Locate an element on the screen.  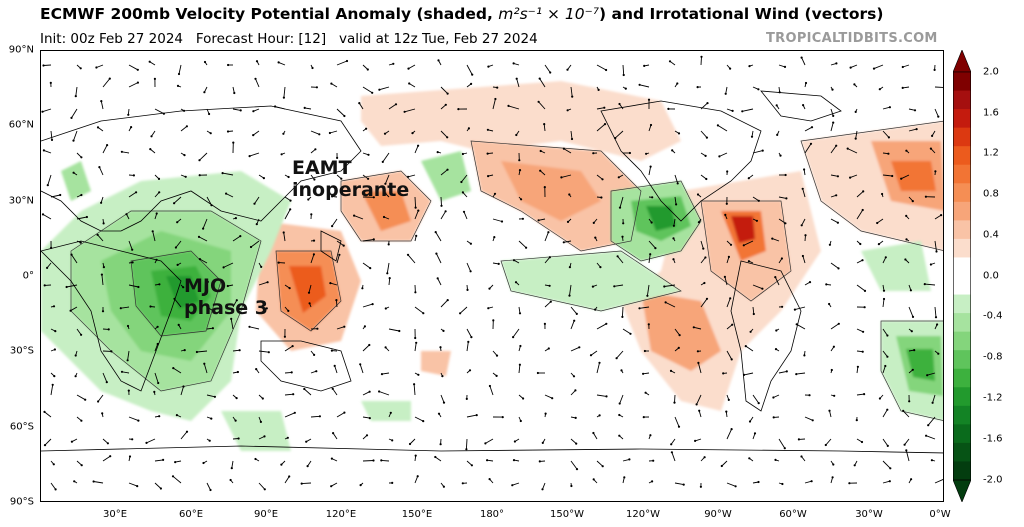
title-units: m²s⁻¹ × 10⁻⁷ is located at coordinates (548, 14).